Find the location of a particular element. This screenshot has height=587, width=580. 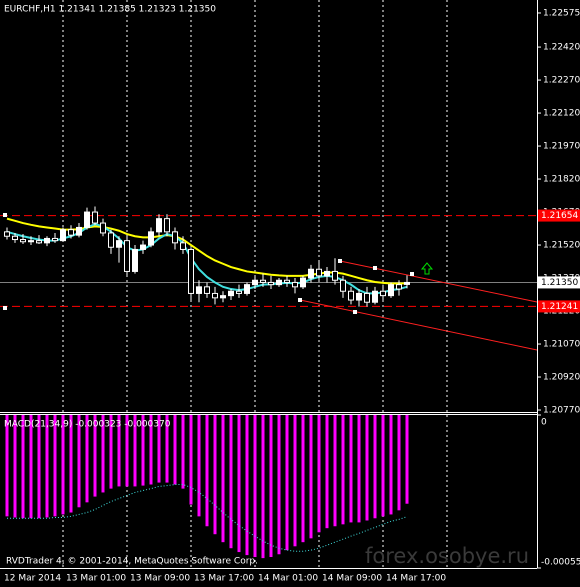

x-tick-label: 14 Mar 01:00 is located at coordinates (288, 579).